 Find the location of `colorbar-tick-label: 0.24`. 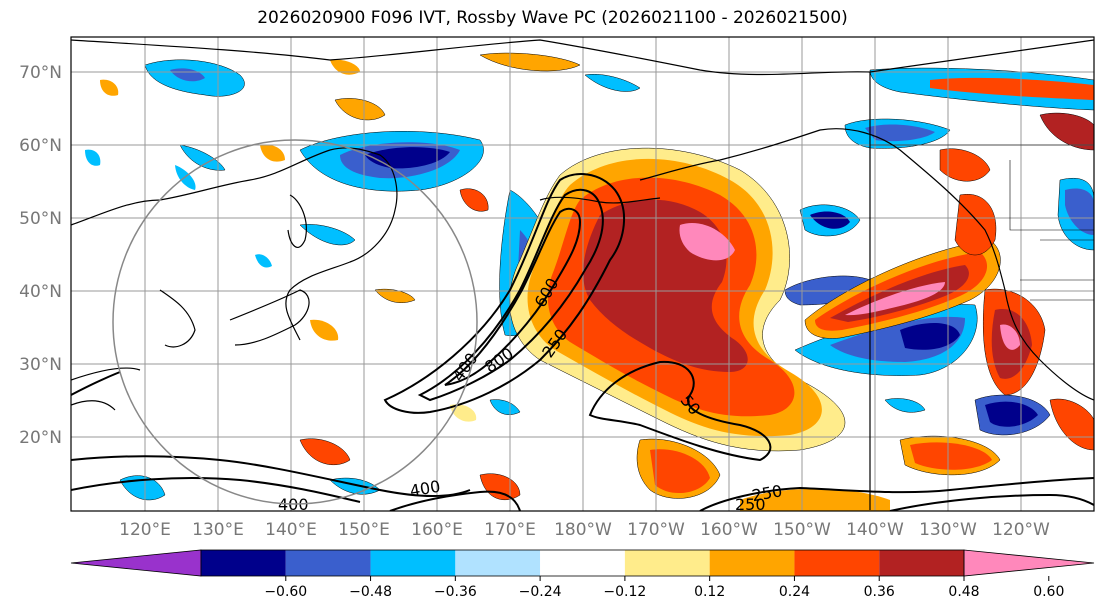

colorbar-tick-label: 0.24 is located at coordinates (794, 592).